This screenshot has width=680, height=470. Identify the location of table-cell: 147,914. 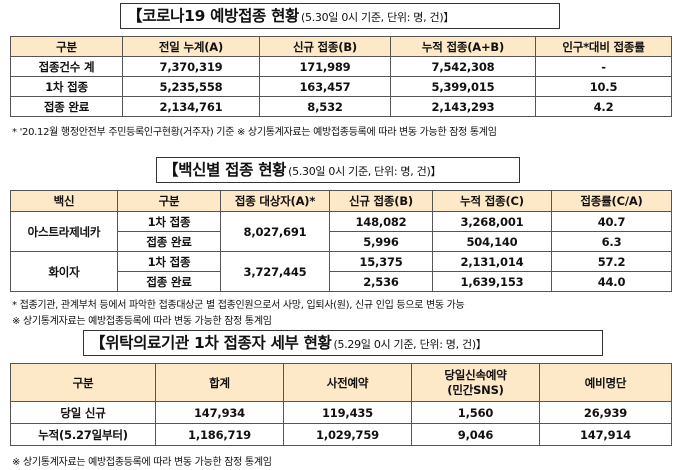
(605, 434).